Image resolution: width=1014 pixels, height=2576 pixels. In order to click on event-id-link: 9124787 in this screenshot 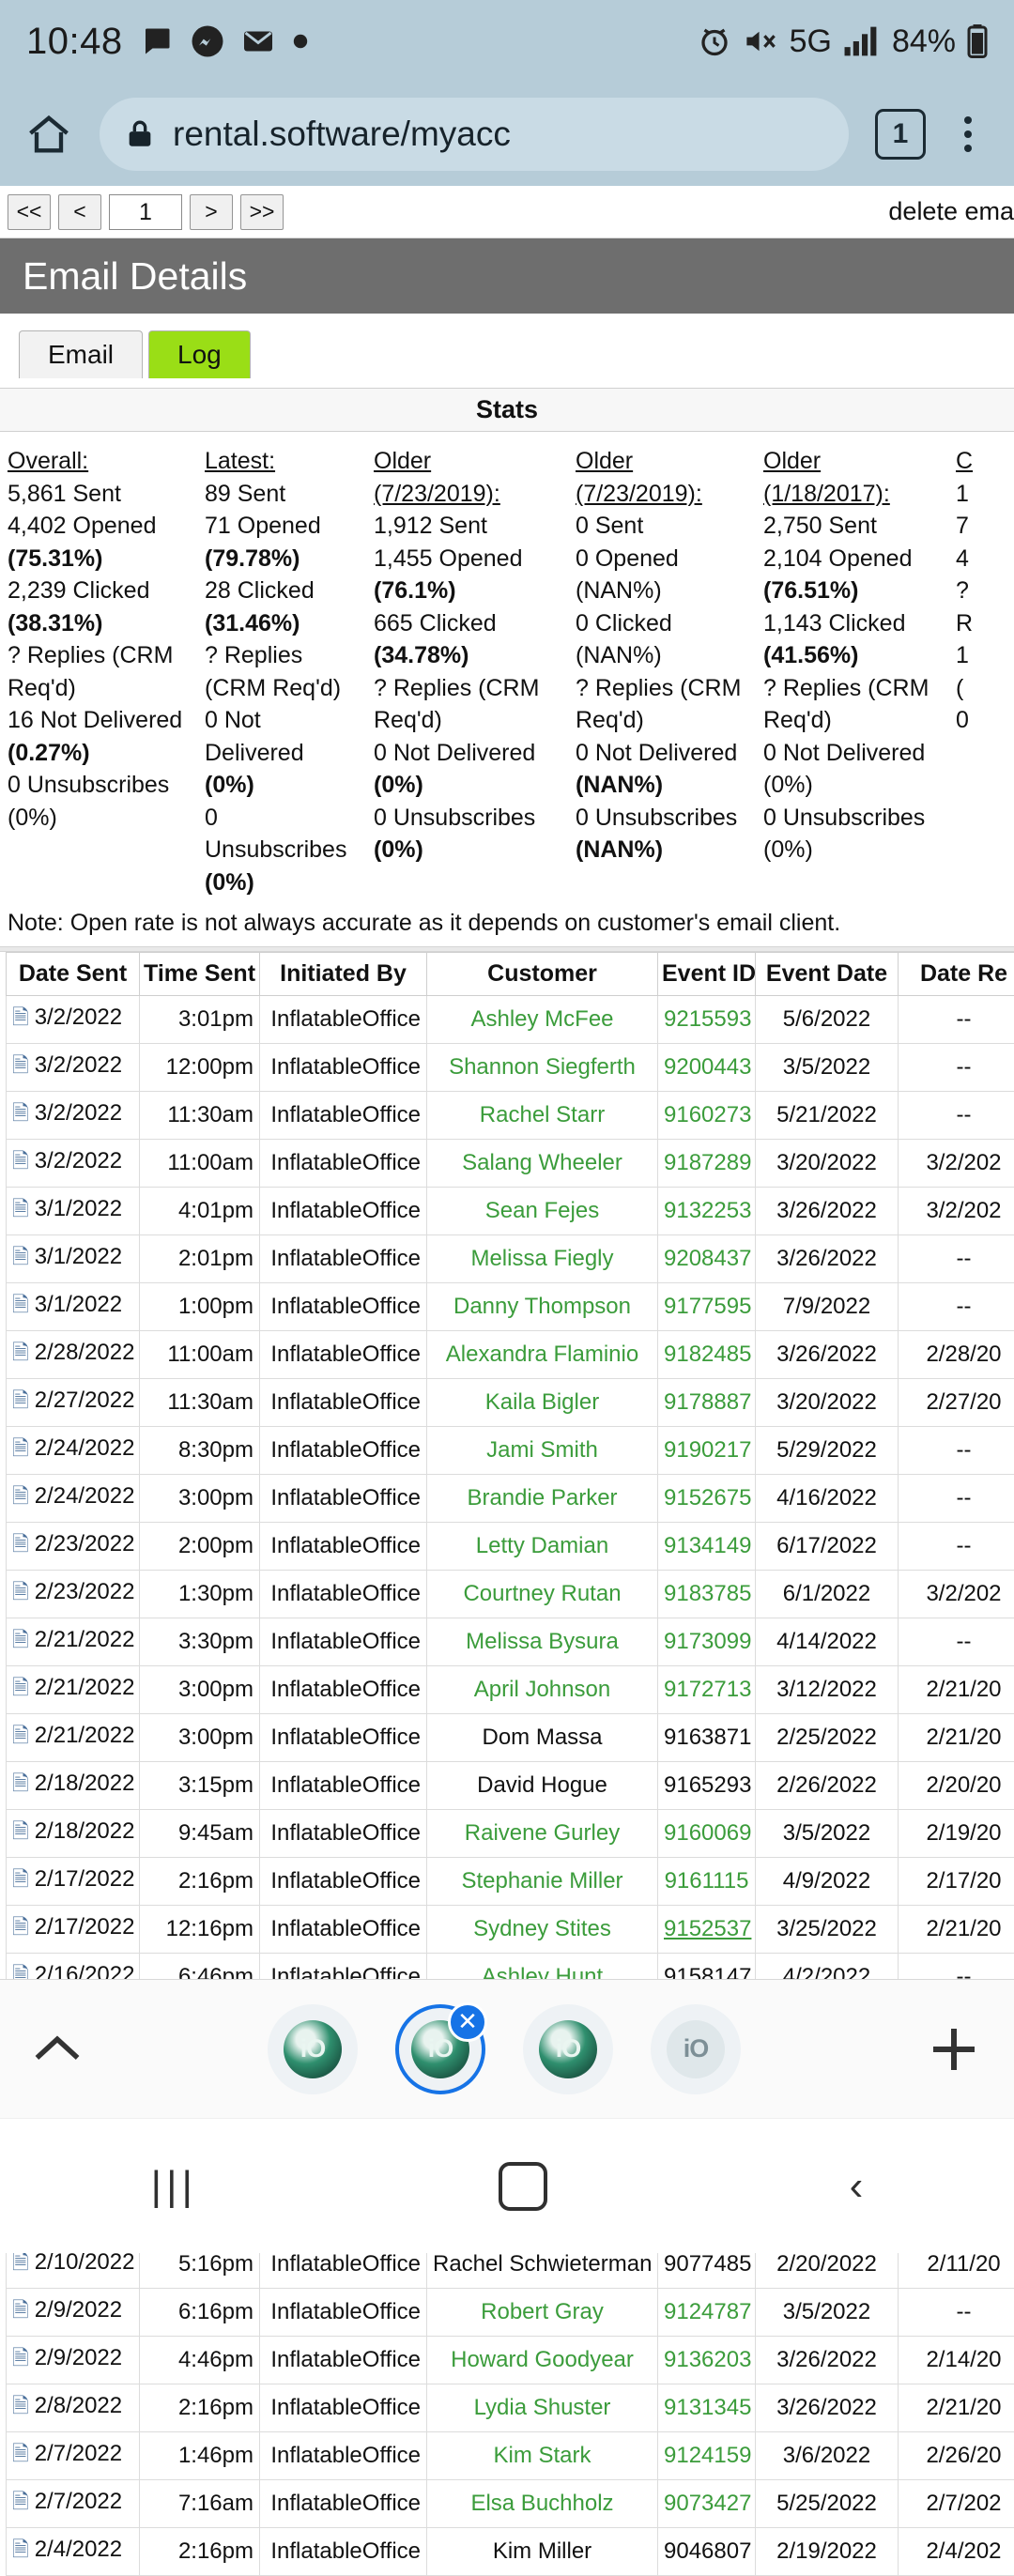, I will do `click(707, 2311)`.